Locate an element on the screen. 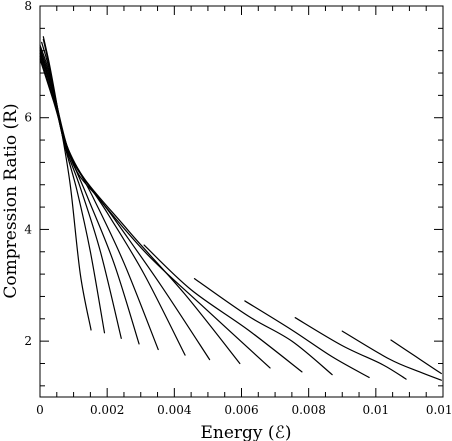 This screenshot has height=441, width=452. x-tick-label: 0.01 is located at coordinates (375, 410).